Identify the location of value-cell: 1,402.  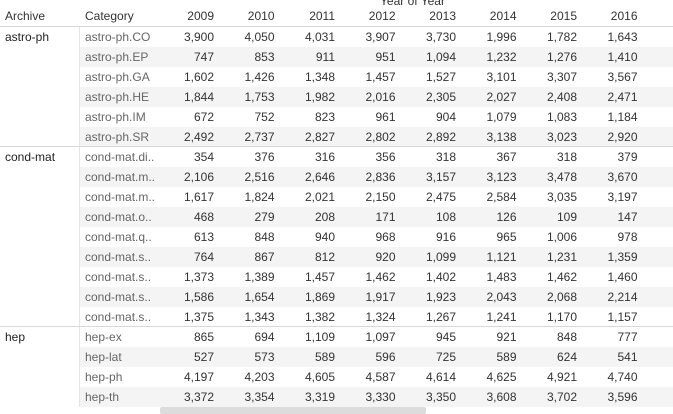
(440, 277).